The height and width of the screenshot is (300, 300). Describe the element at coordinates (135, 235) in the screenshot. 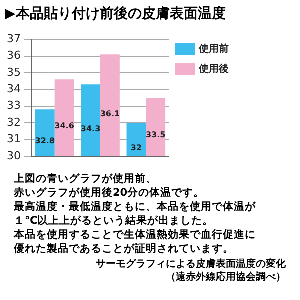

I see `text: 本品を使用することで生体温熱効果で血行促進に` at that location.